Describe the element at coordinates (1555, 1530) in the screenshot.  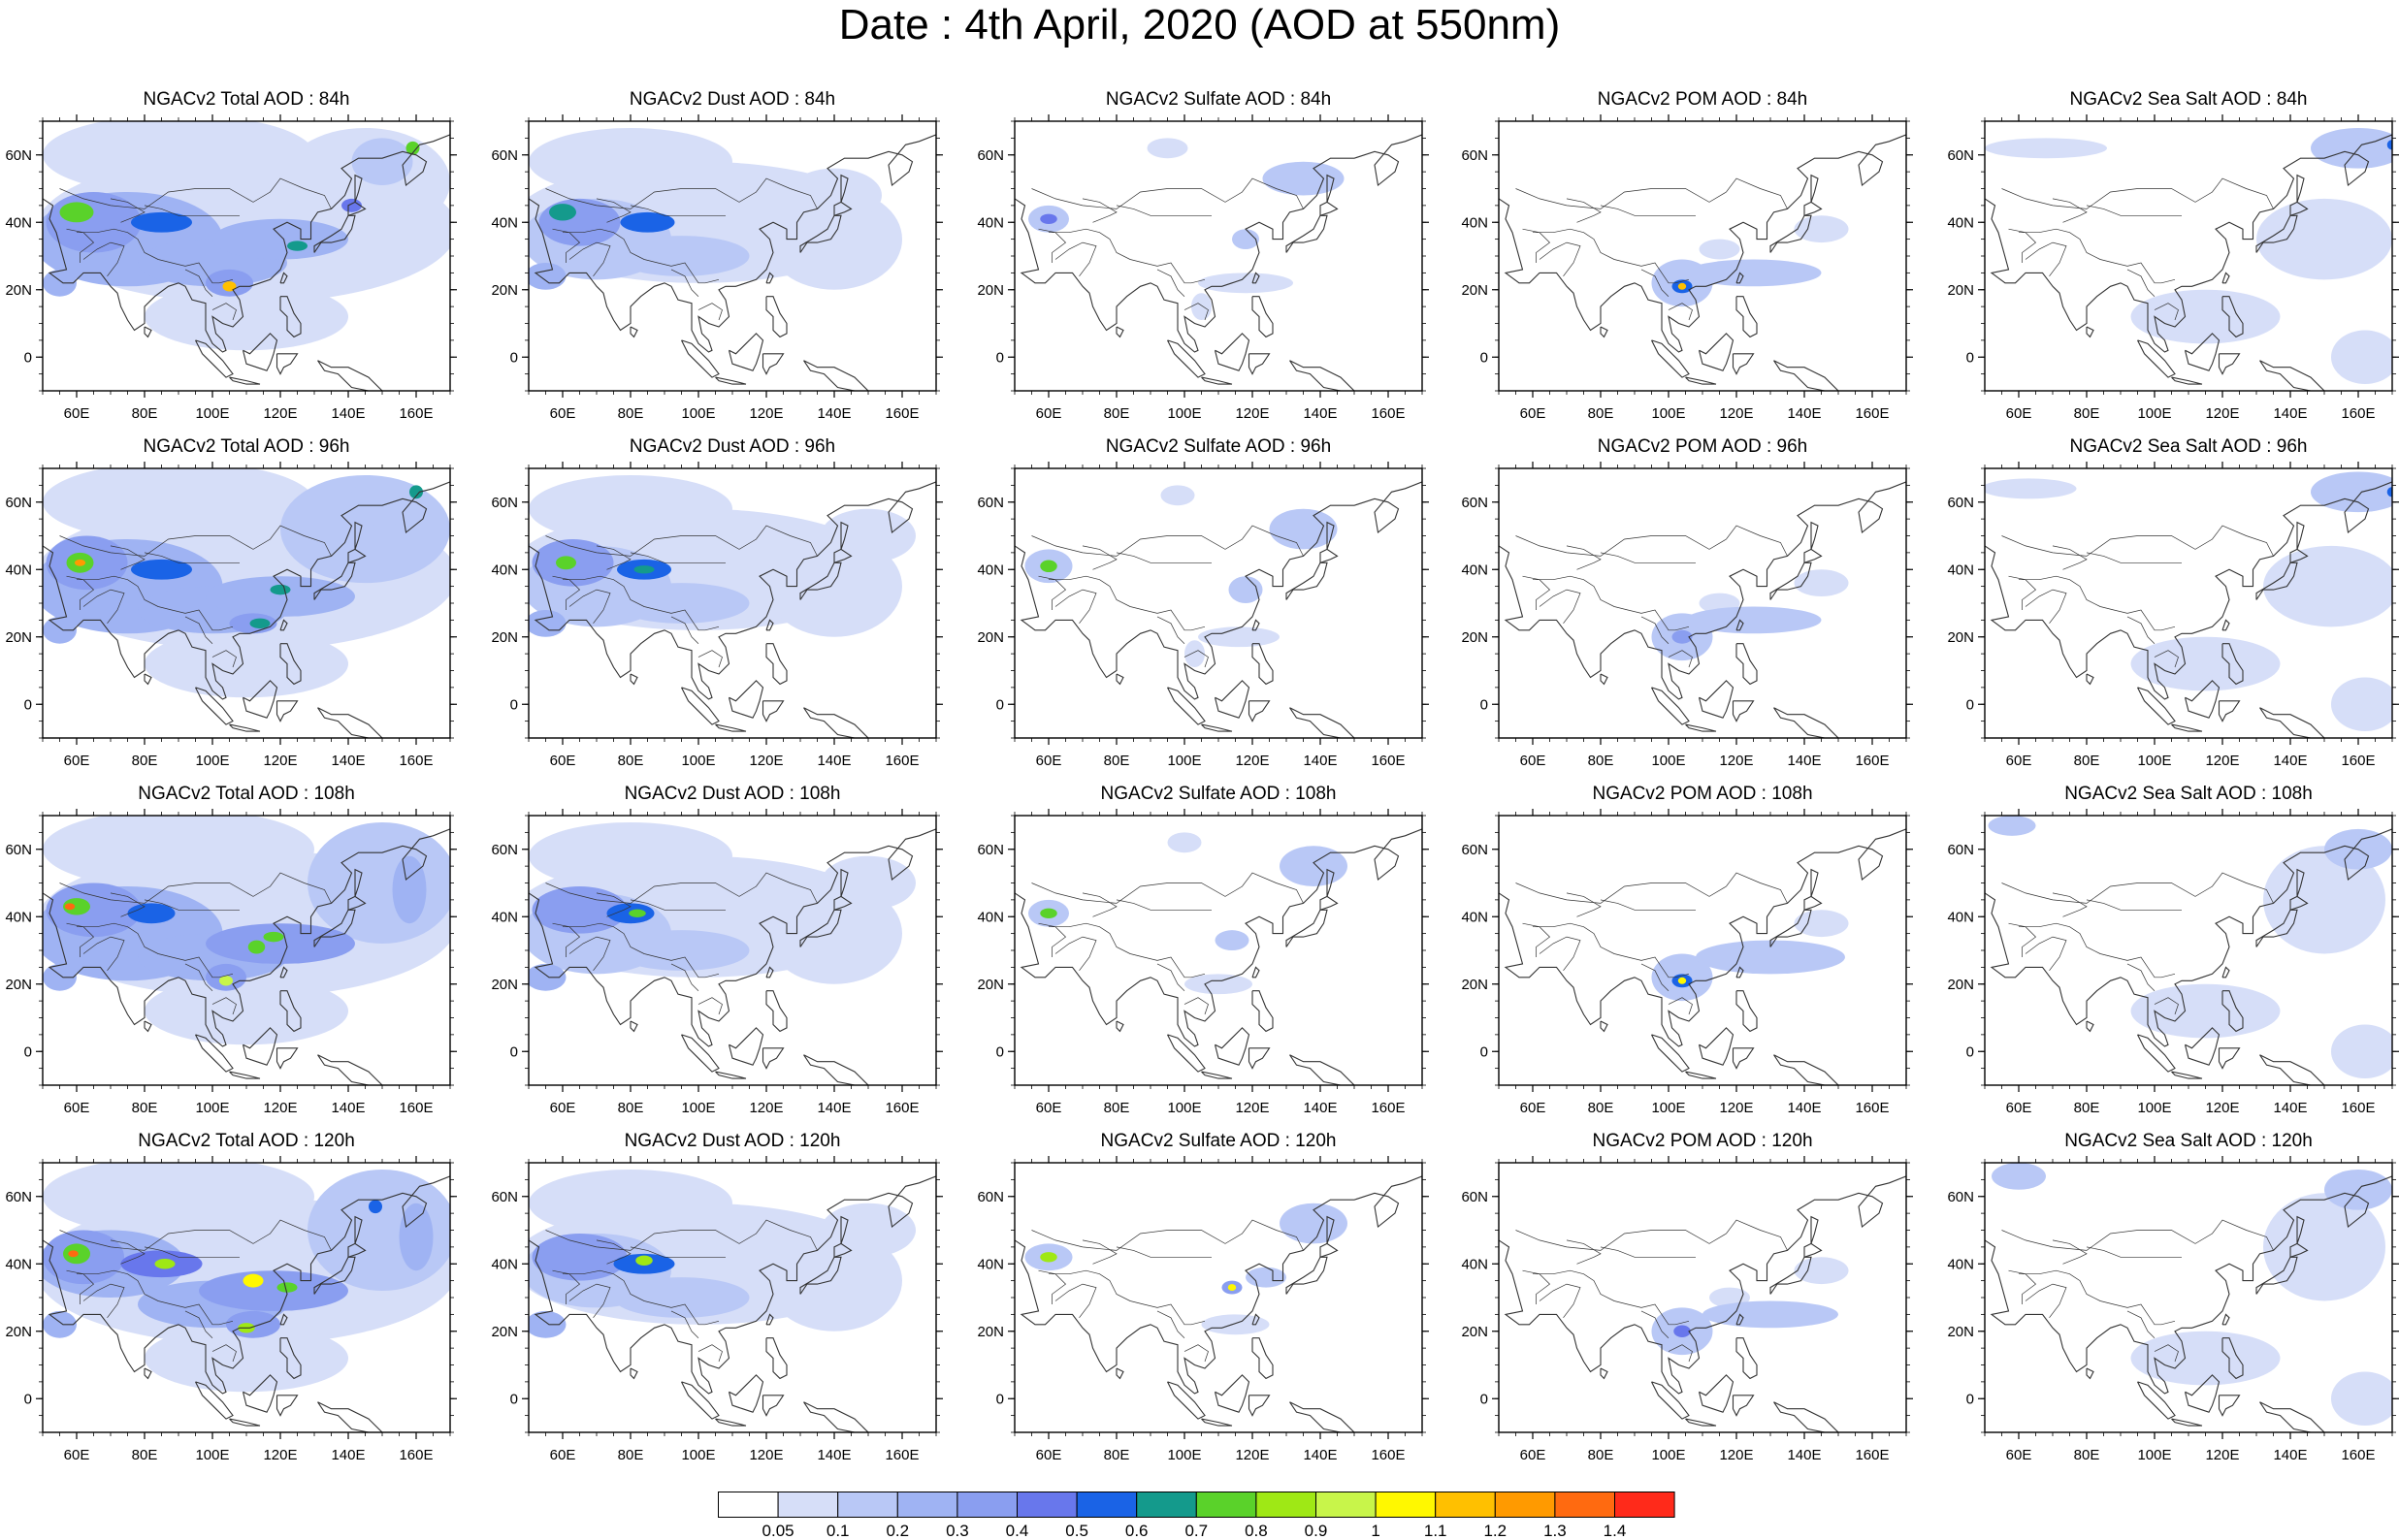
I see `colorbar-label: 1.3` at that location.